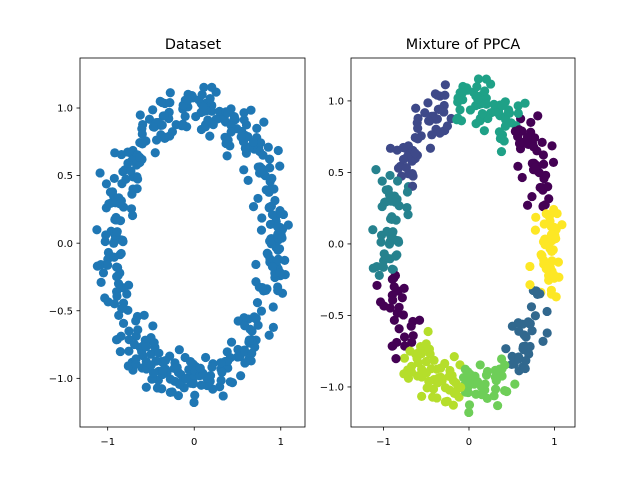 This screenshot has height=484, width=640. Describe the element at coordinates (463, 45) in the screenshot. I see `ppca-title: Mixture of PPCA` at that location.